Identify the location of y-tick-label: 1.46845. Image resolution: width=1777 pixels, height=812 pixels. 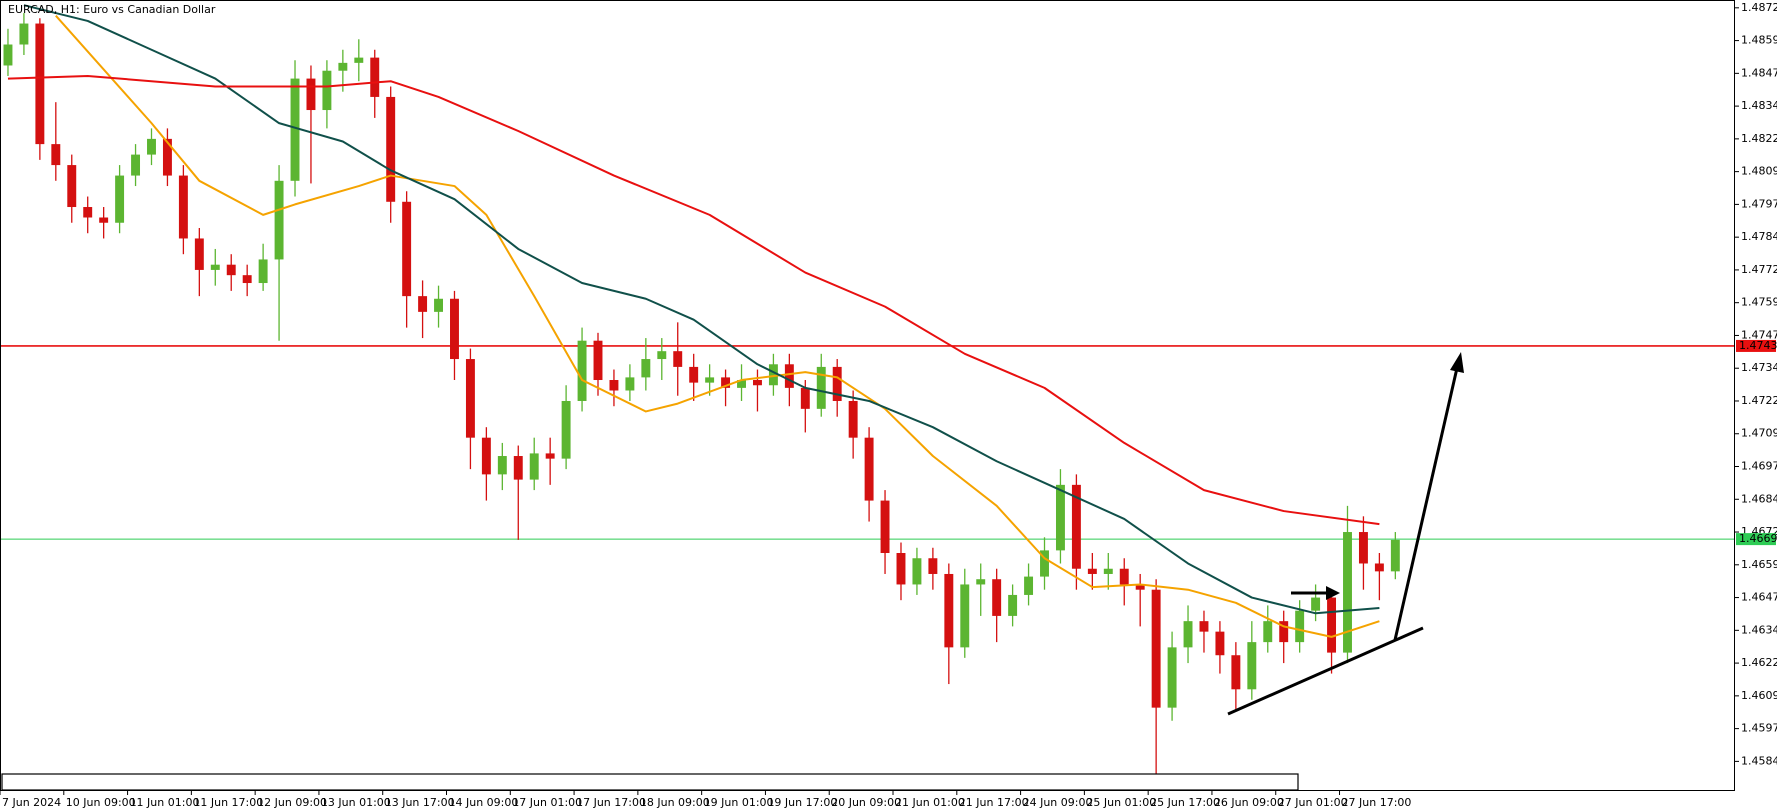
(1759, 498).